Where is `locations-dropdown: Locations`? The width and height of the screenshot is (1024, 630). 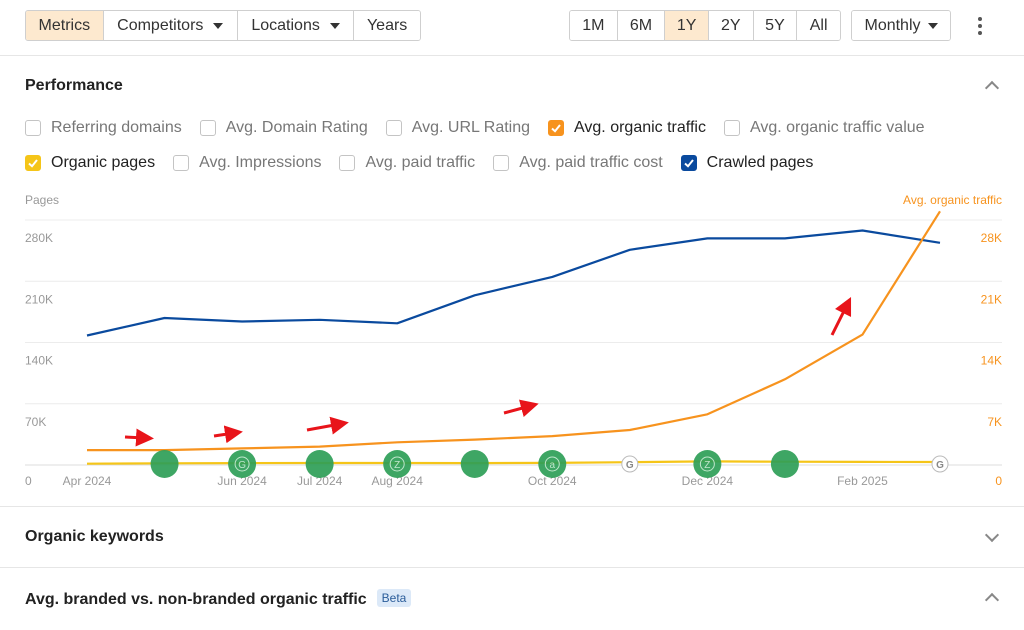 locations-dropdown: Locations is located at coordinates (296, 25).